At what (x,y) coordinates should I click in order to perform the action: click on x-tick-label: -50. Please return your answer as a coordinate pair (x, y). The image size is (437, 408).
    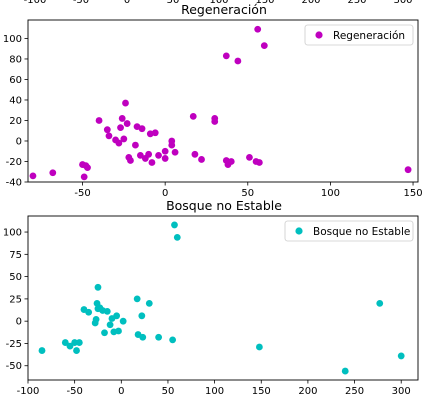
    Looking at the image, I should click on (82, 193).